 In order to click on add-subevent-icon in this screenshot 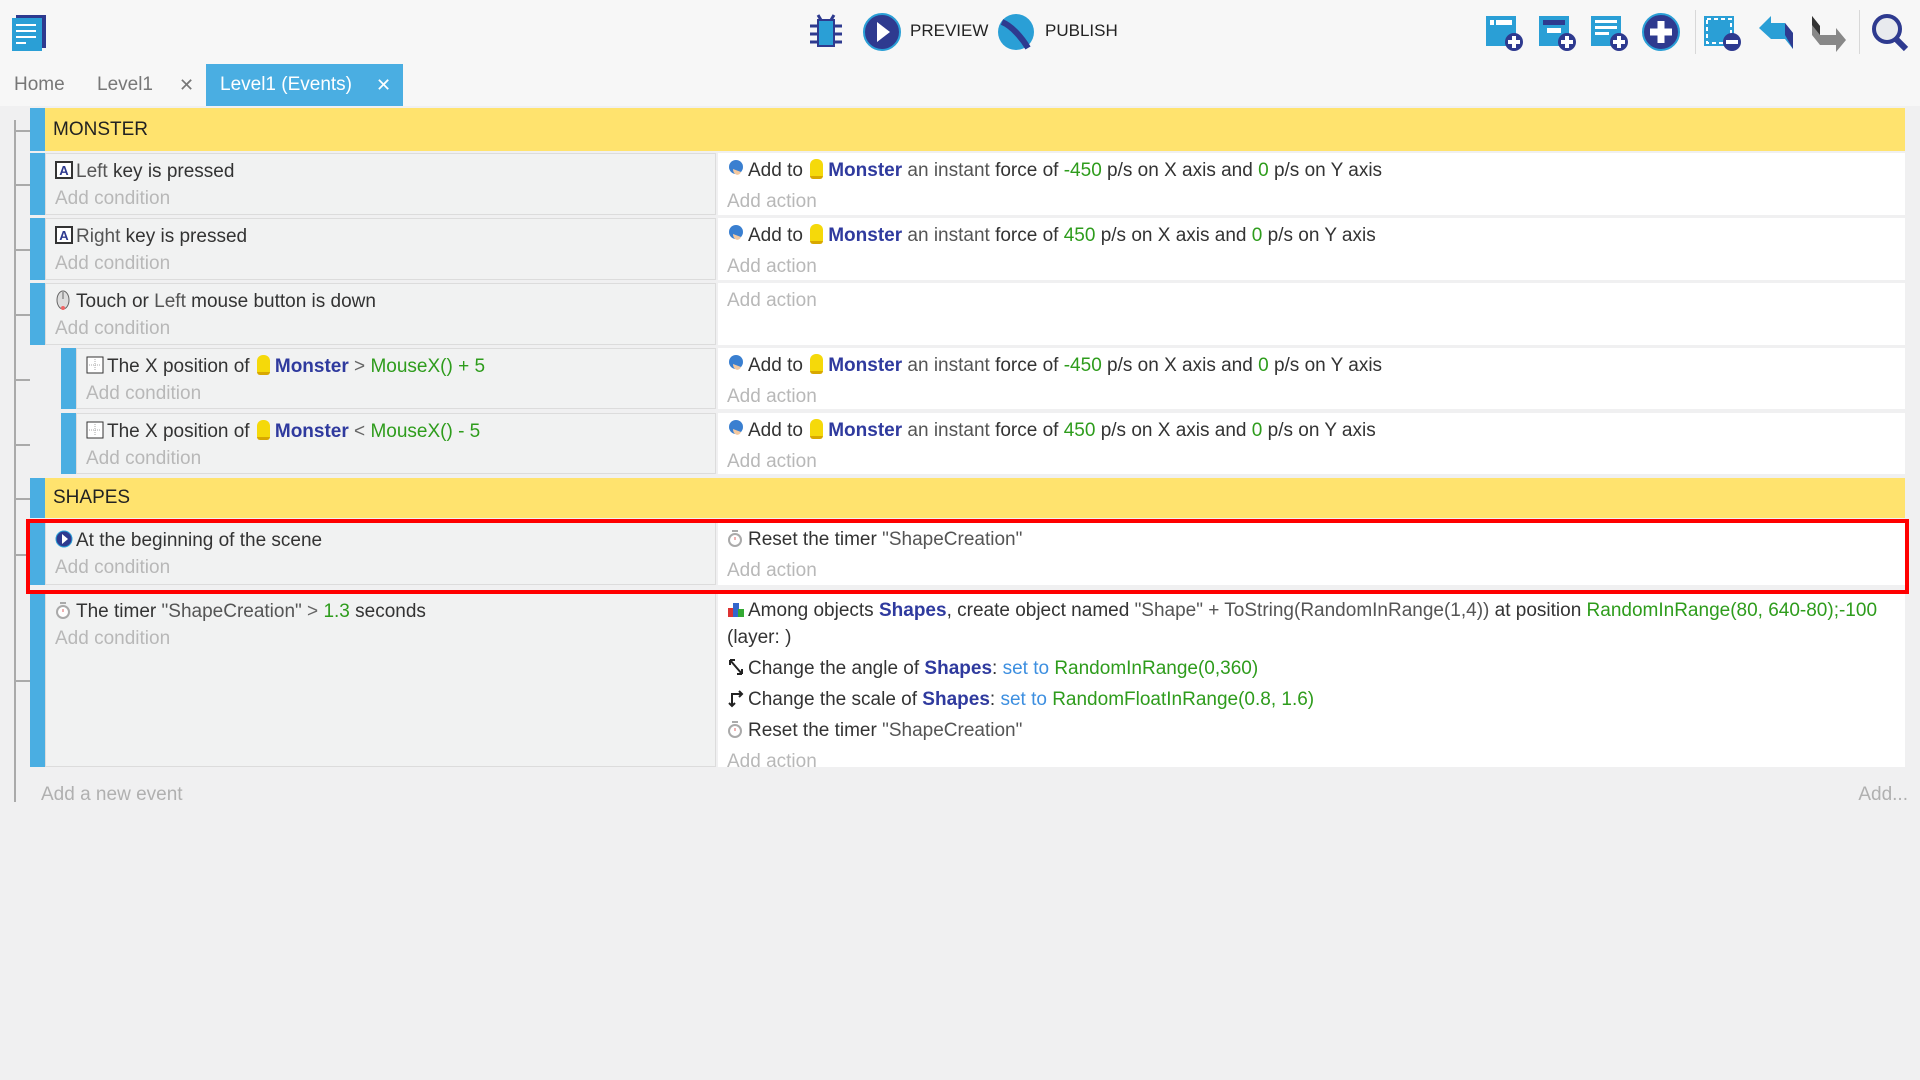, I will do `click(1557, 32)`.